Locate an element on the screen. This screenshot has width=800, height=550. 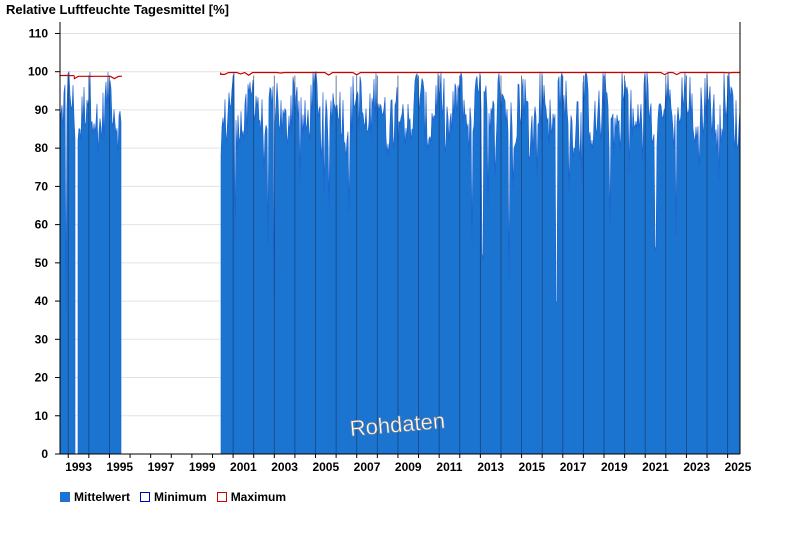
tick-label-y-40: 40 is located at coordinates (42, 301).